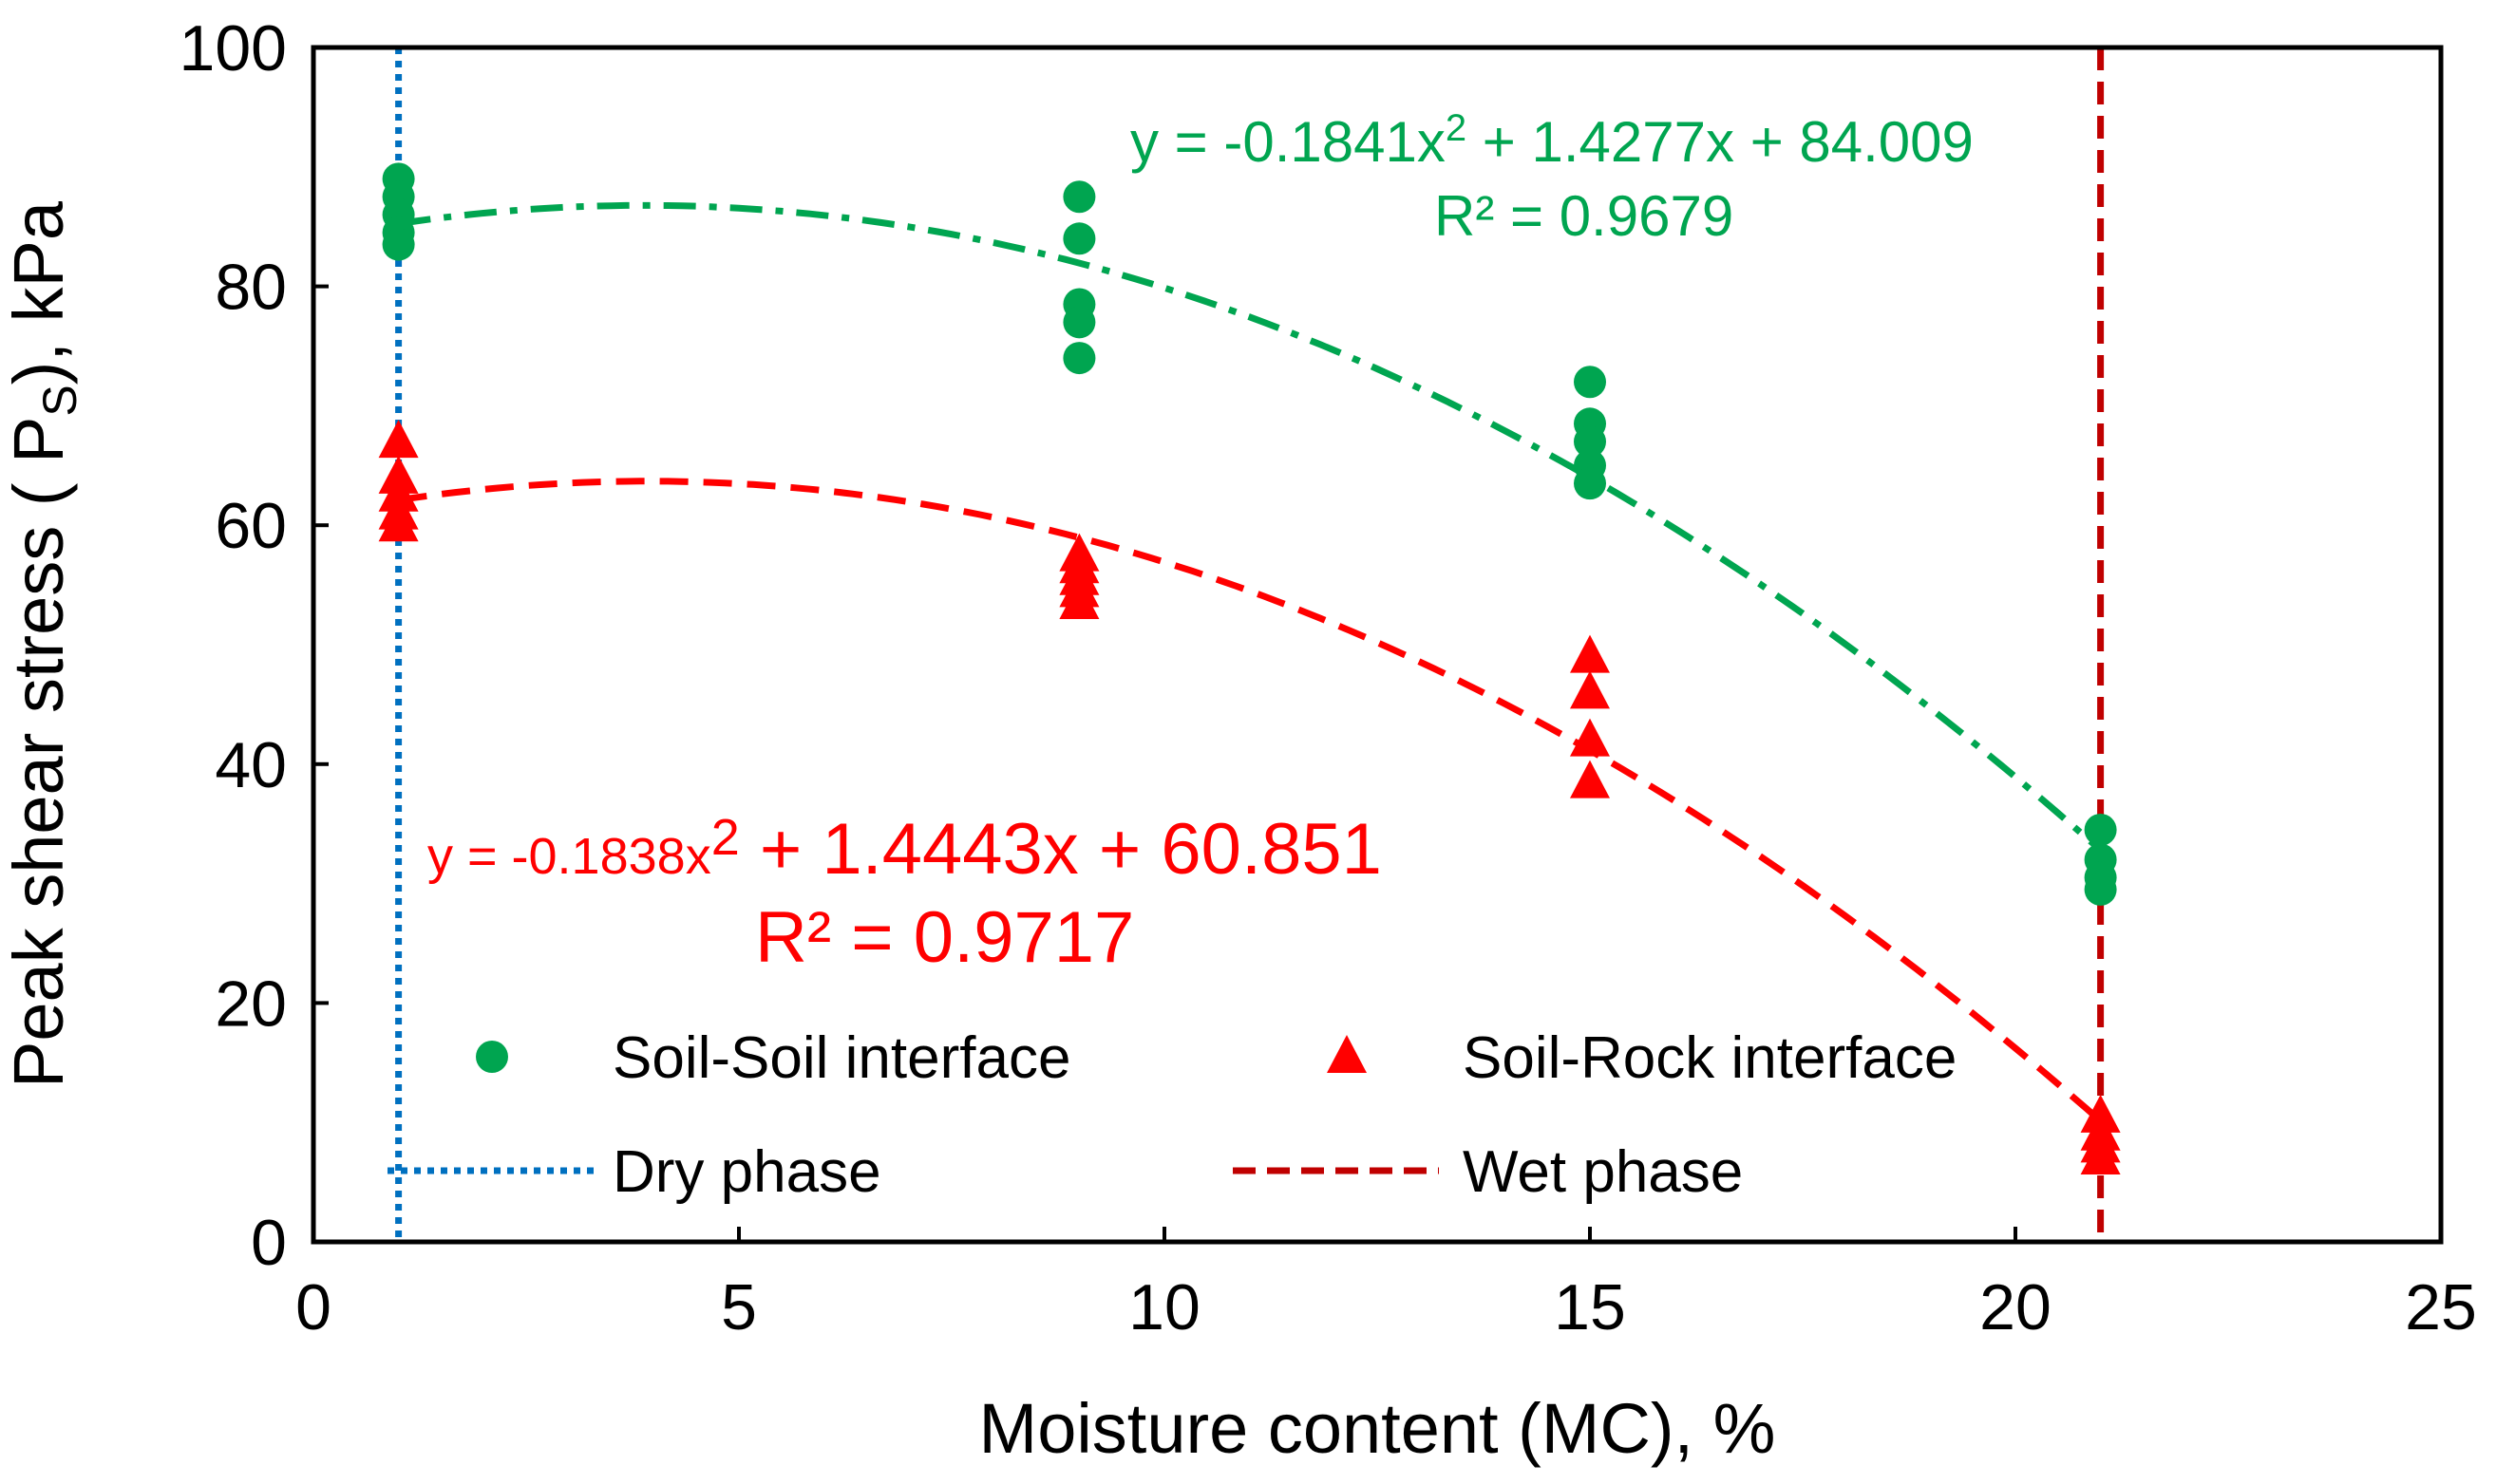 The height and width of the screenshot is (1484, 2496). I want to click on soil-rock-r2: R² = 0.9717, so click(944, 937).